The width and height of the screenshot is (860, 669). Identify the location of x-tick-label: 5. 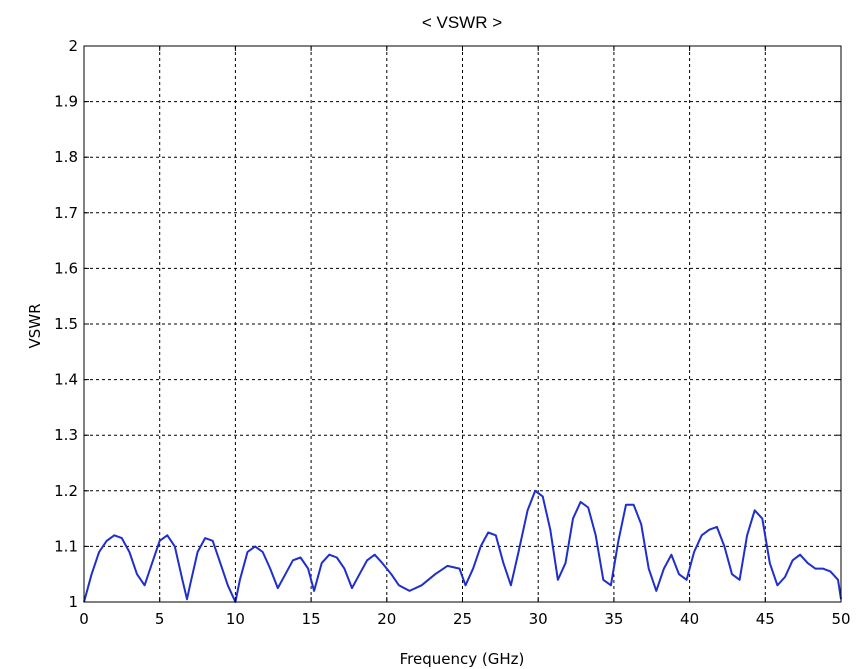
(160, 619).